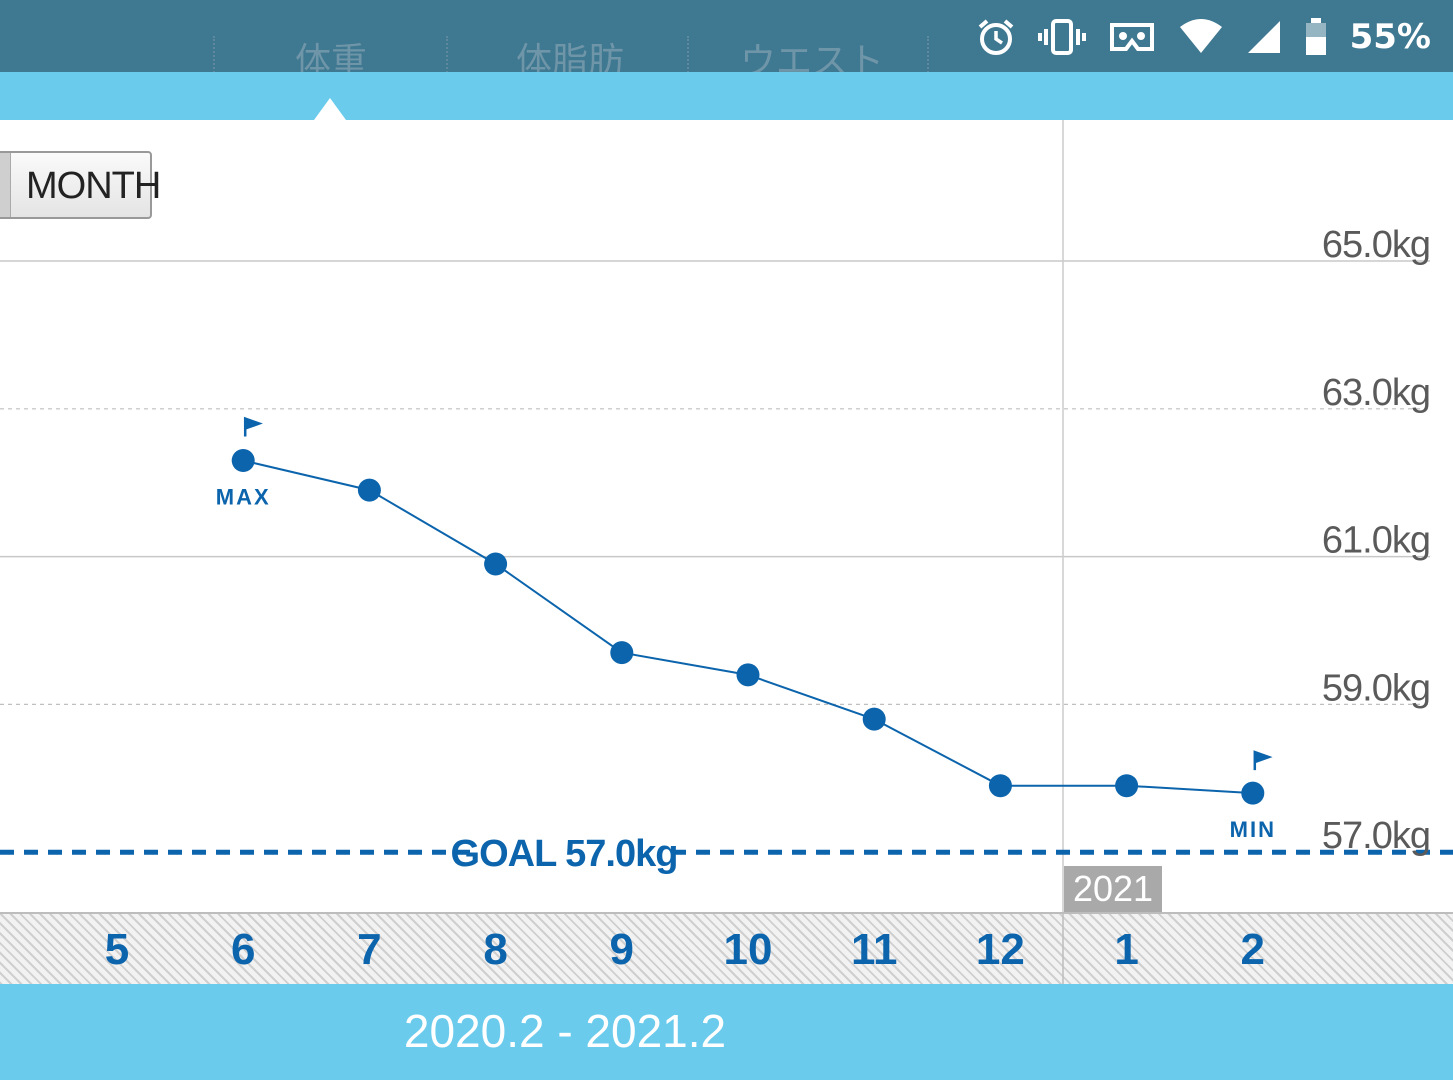  I want to click on goal-label: GOAL 57.0kg, so click(564, 854).